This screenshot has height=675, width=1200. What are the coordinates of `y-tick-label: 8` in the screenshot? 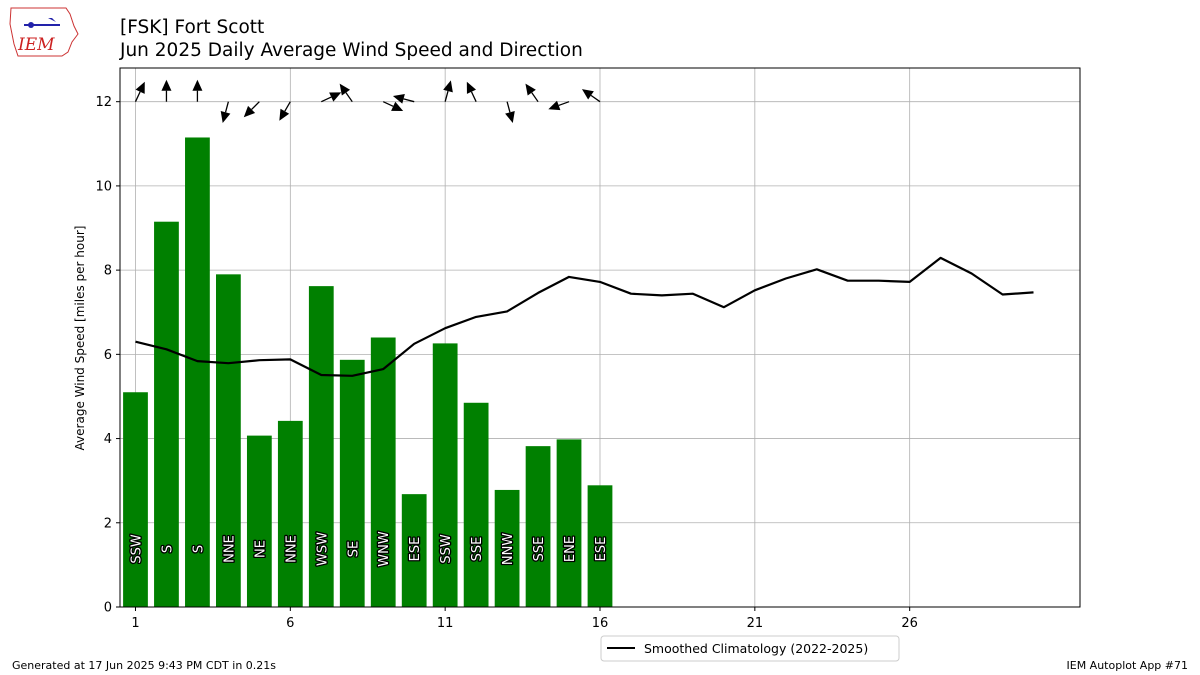 It's located at (108, 271).